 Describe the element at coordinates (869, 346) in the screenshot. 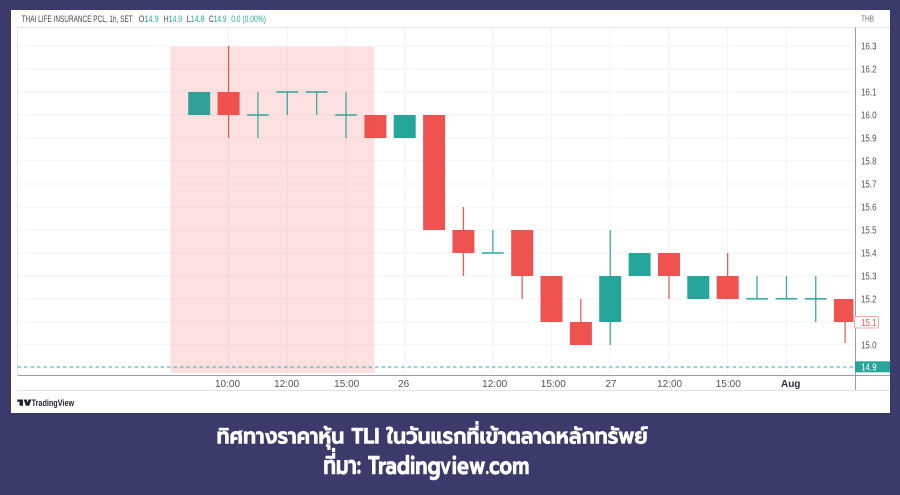

I see `svg-text: 15.0` at that location.